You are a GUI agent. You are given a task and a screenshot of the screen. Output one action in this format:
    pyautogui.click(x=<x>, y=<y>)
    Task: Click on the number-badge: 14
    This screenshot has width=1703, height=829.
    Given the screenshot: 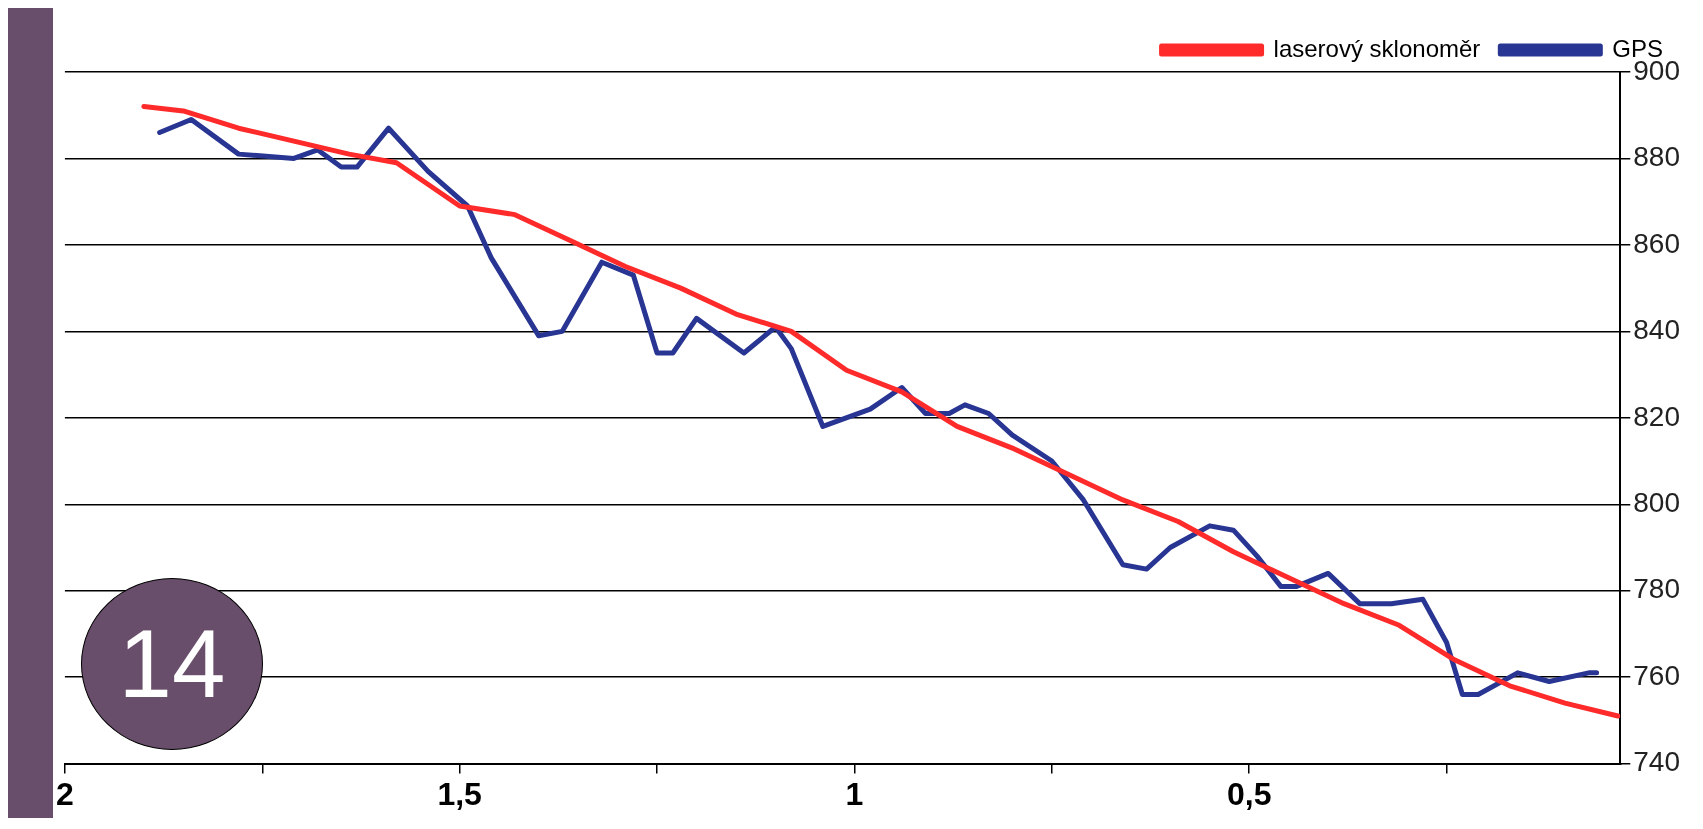 What is the action you would take?
    pyautogui.click(x=172, y=664)
    